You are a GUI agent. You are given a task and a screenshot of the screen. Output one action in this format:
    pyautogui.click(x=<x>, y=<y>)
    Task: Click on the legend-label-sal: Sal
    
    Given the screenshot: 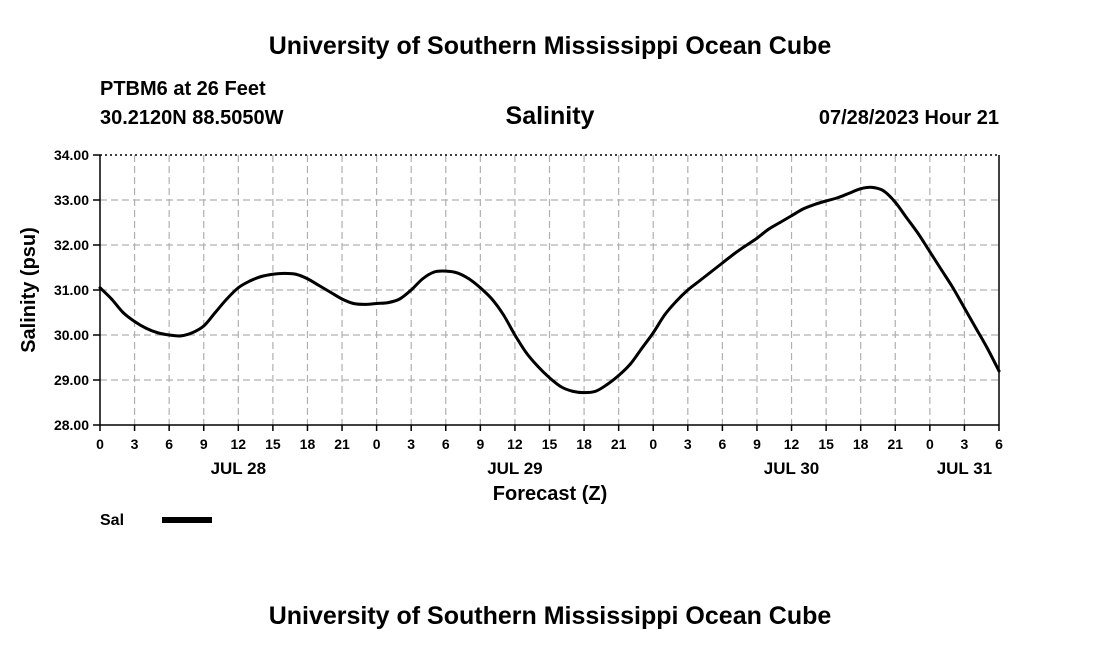 What is the action you would take?
    pyautogui.click(x=112, y=520)
    